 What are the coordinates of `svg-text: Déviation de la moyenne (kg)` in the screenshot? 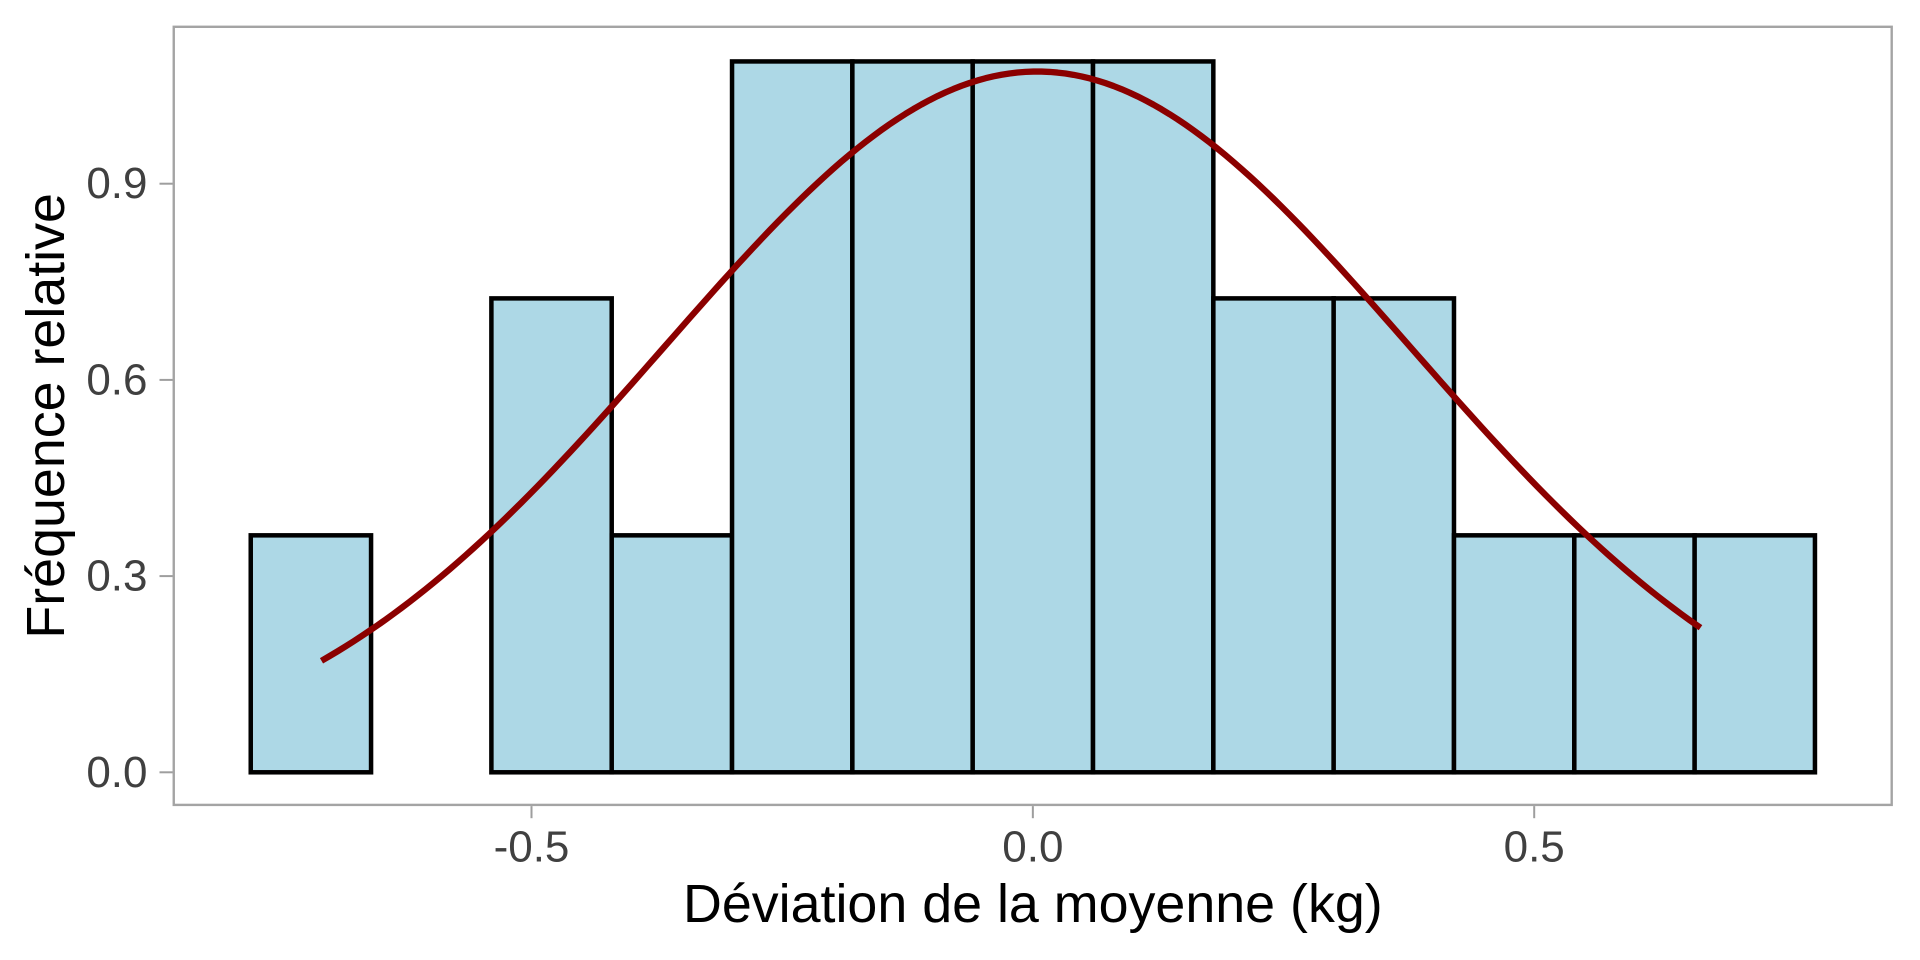 It's located at (1033, 904).